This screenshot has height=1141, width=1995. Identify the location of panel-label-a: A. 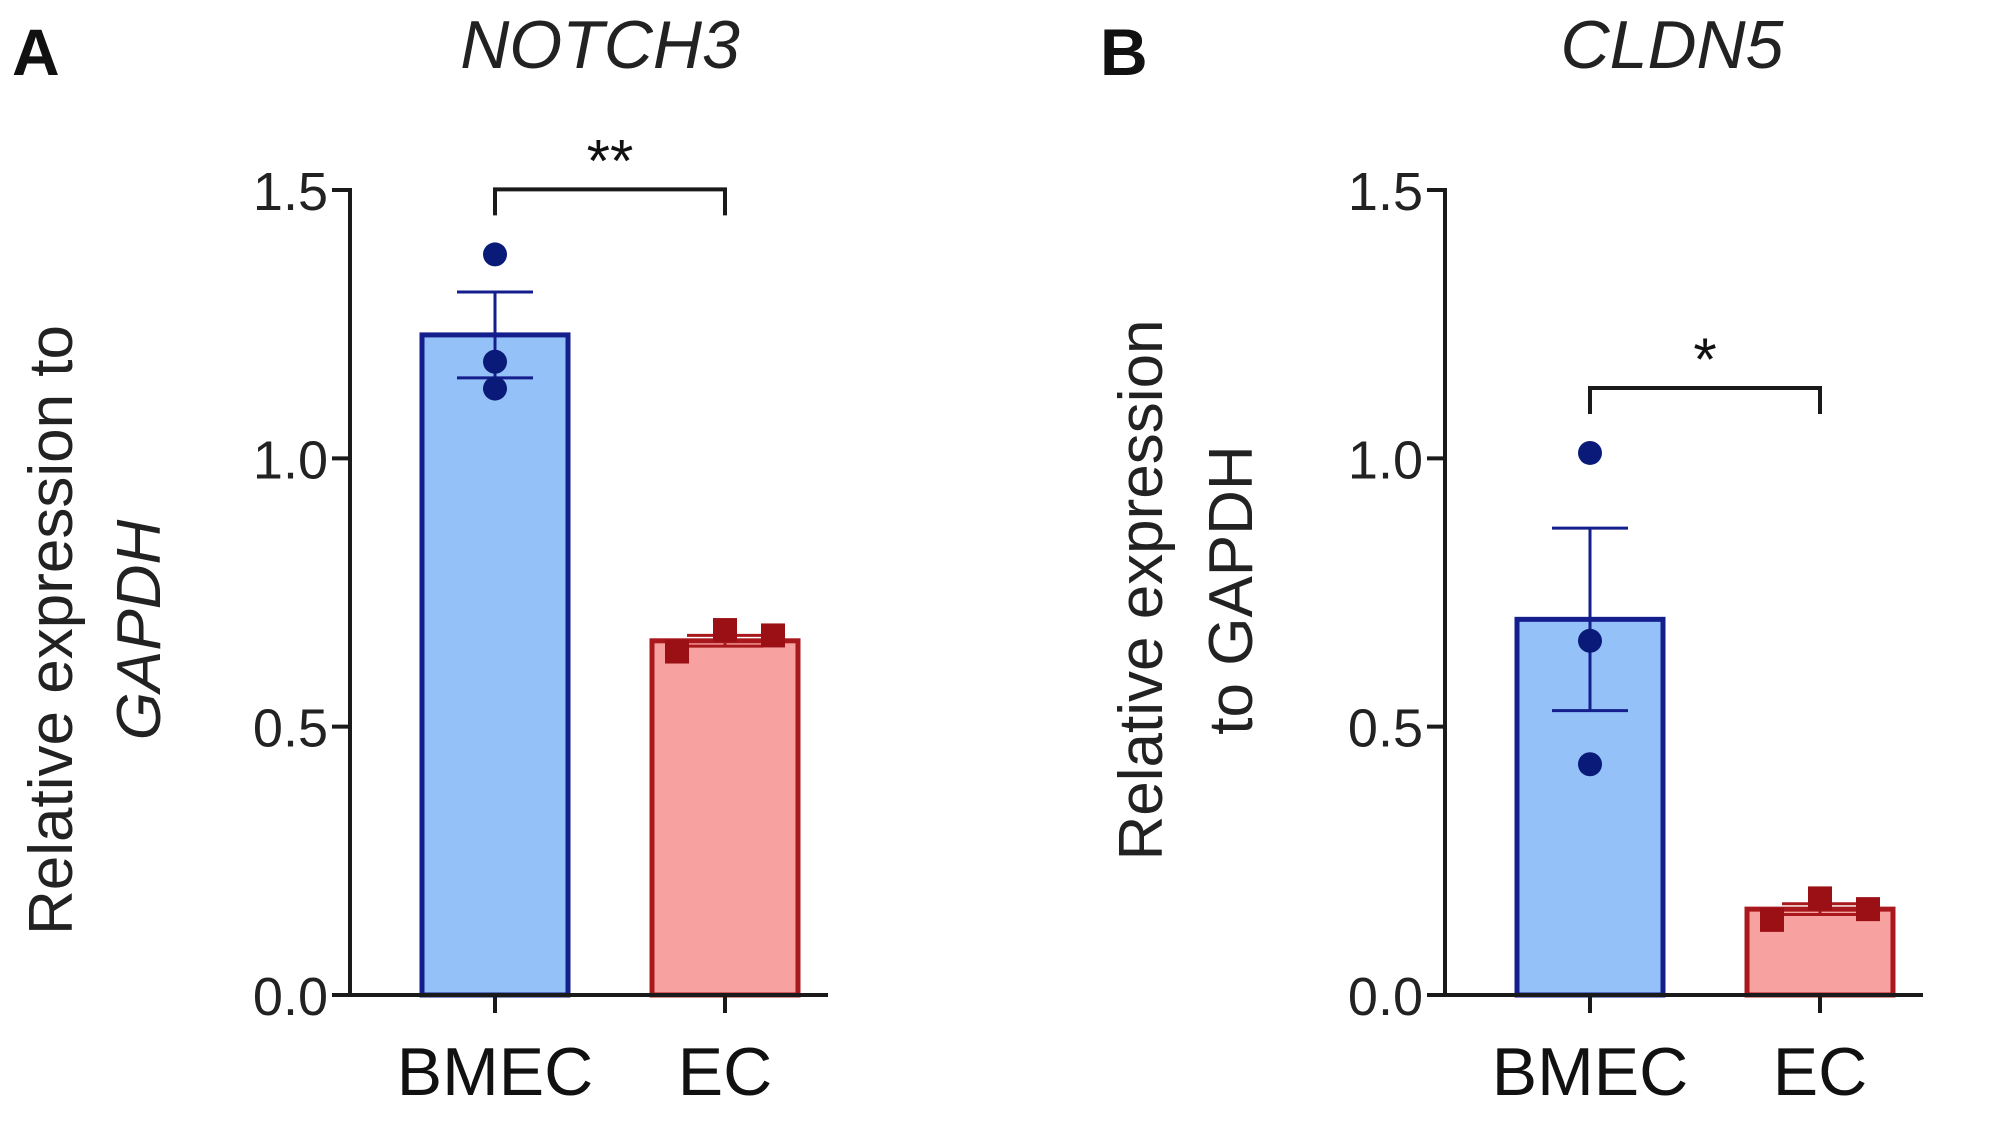
(36, 52).